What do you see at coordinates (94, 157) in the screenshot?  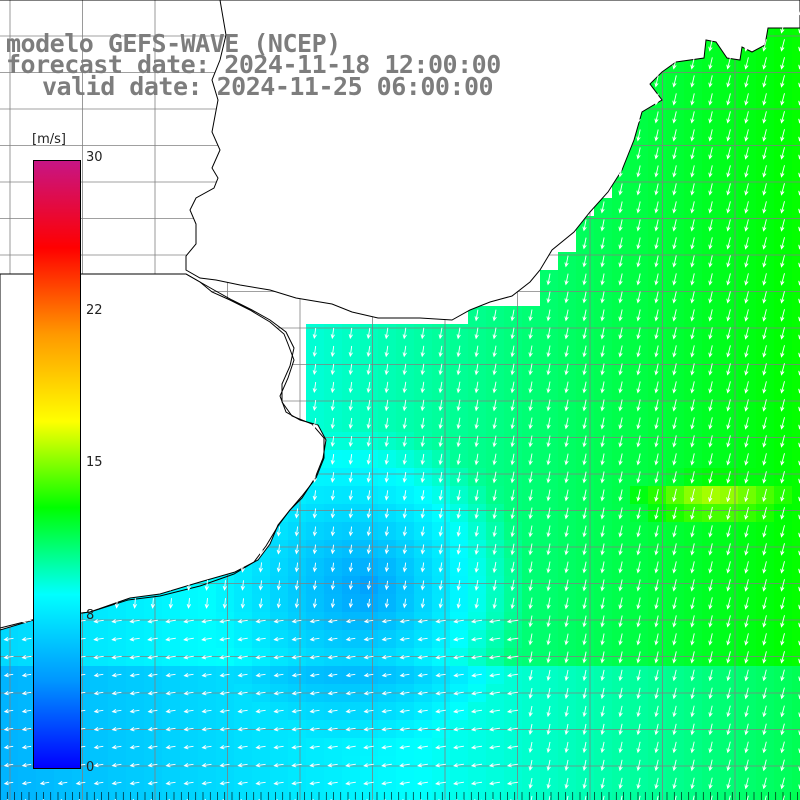 I see `legend-tick-30: 30` at bounding box center [94, 157].